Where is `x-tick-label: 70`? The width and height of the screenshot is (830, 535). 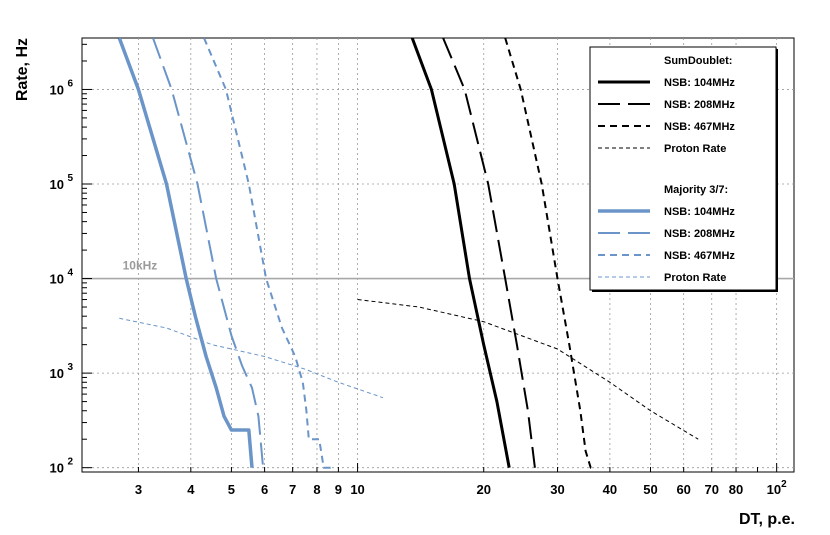
x-tick-label: 70 is located at coordinates (712, 489).